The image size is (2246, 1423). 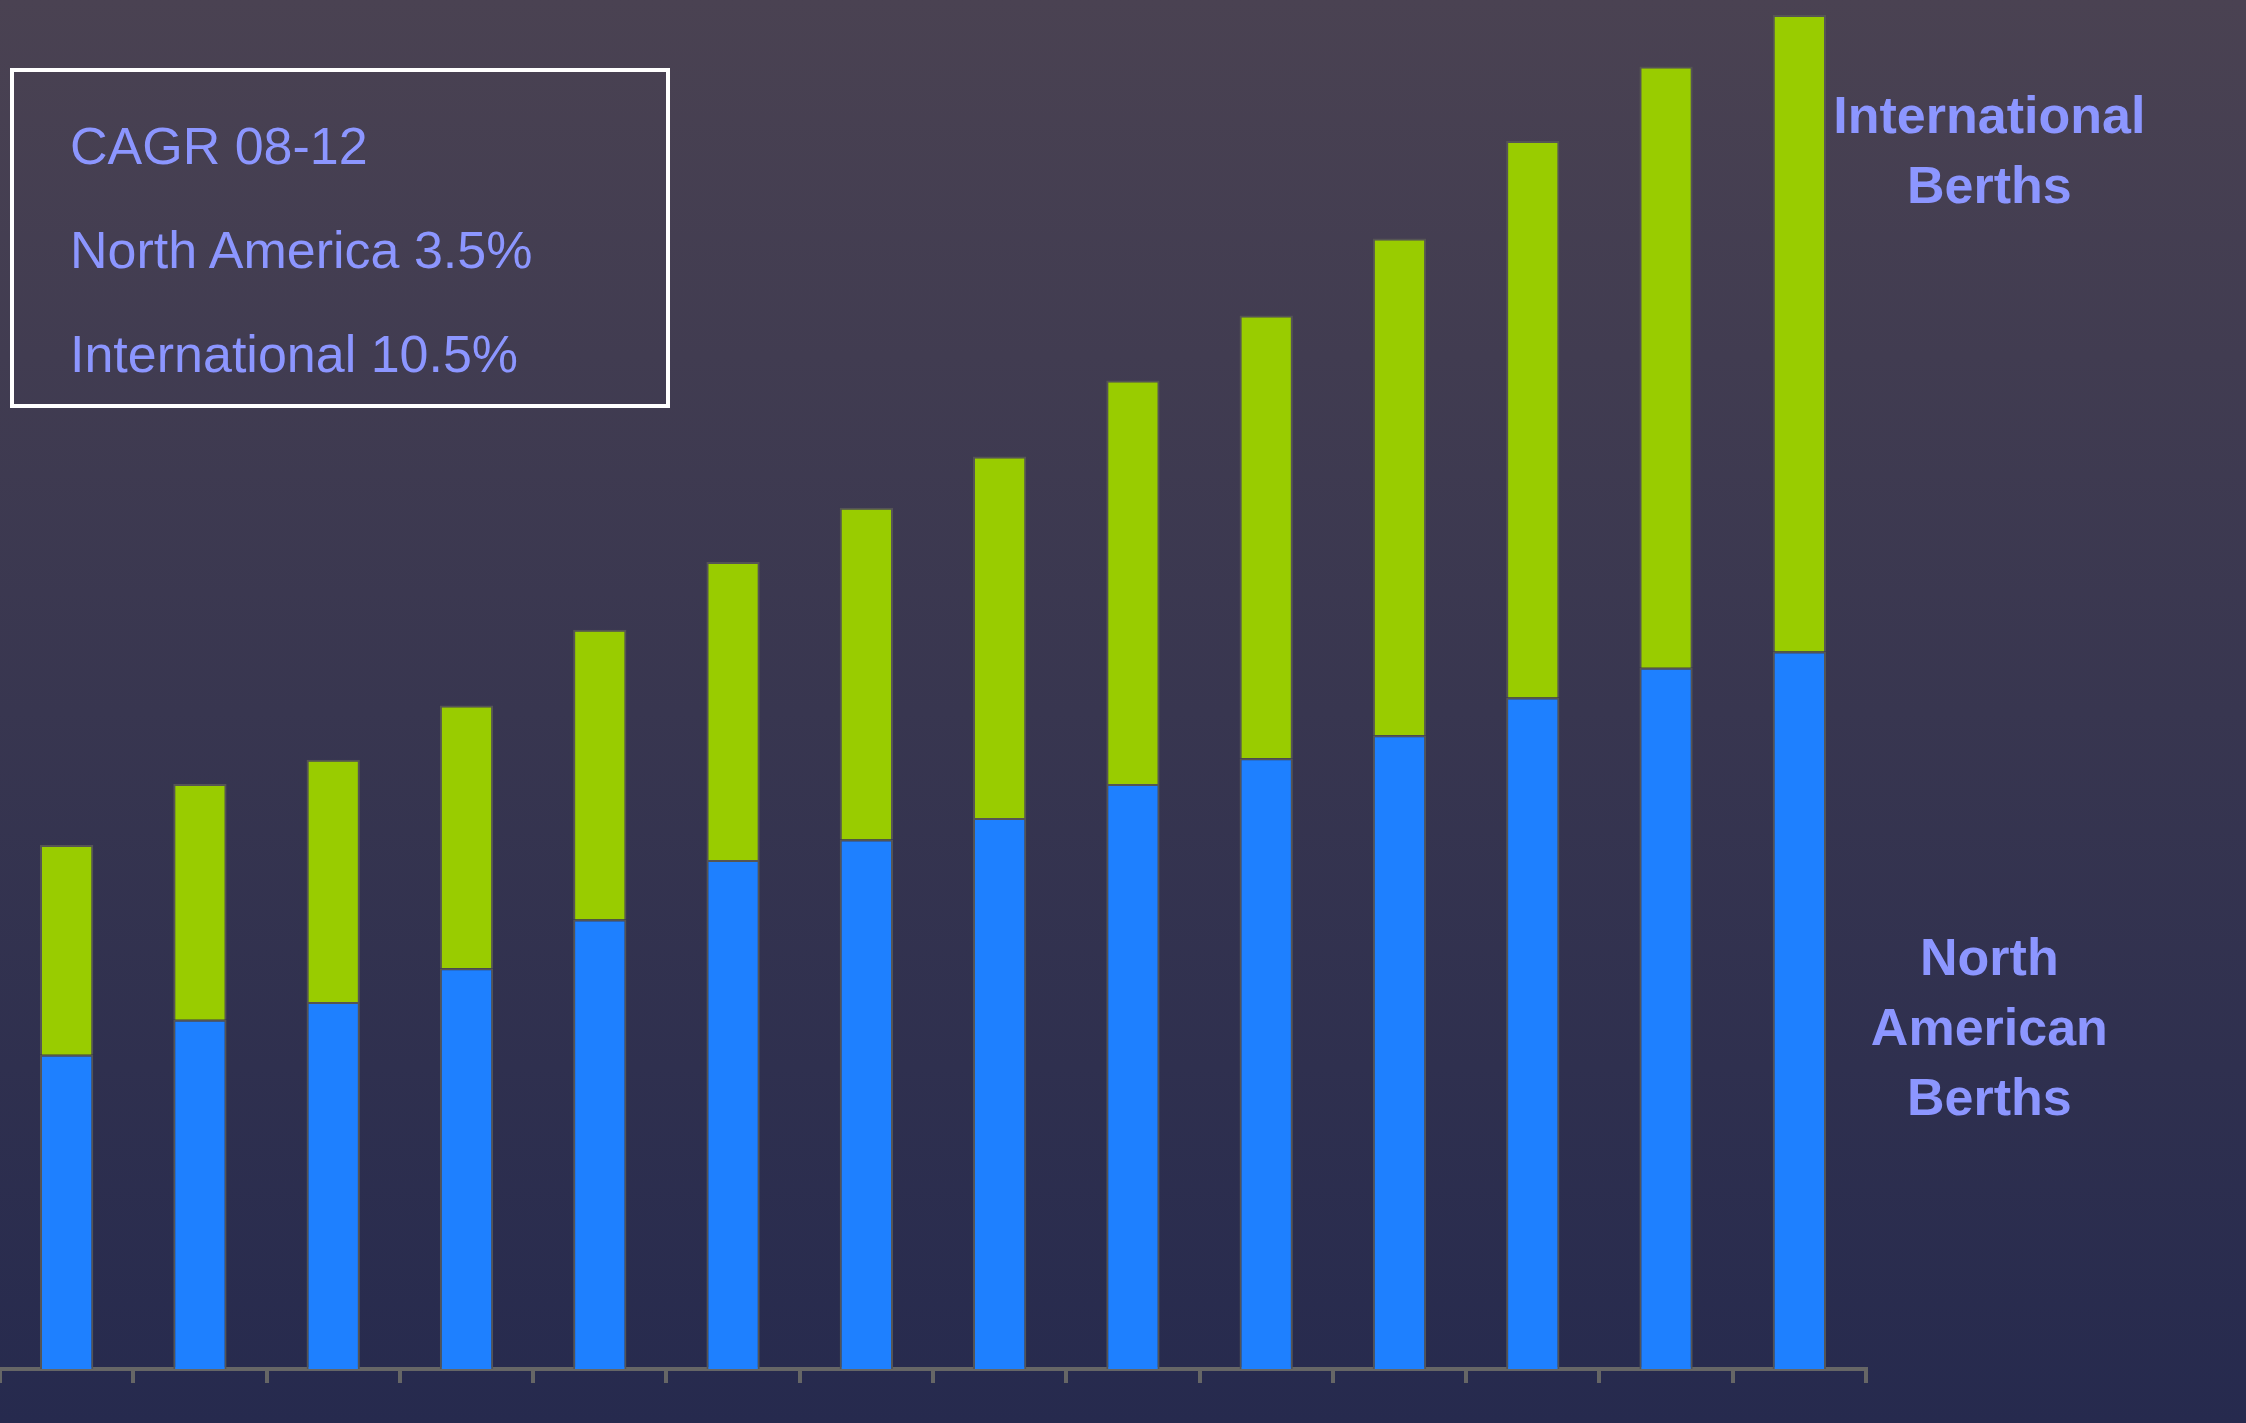 What do you see at coordinates (219, 146) in the screenshot?
I see `annotation: CAGR 08-12` at bounding box center [219, 146].